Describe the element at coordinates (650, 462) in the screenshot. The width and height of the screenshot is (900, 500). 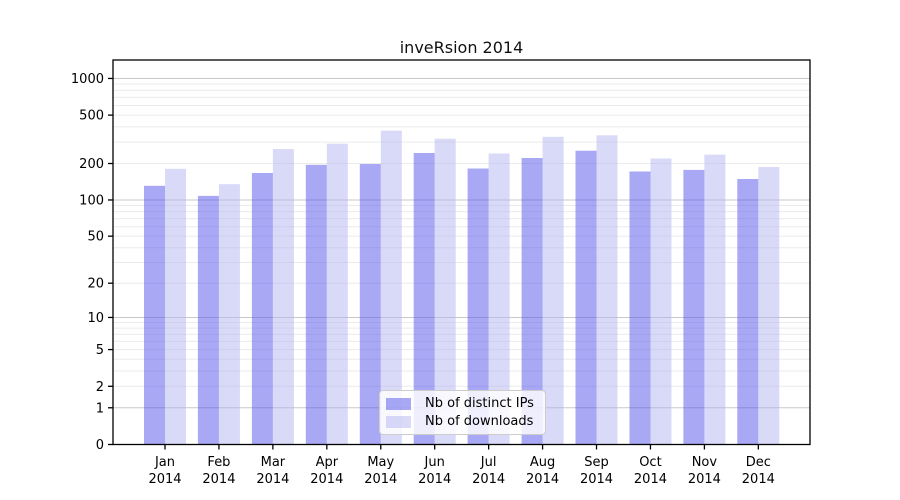
I see `x-tick-label-month: Oct` at that location.